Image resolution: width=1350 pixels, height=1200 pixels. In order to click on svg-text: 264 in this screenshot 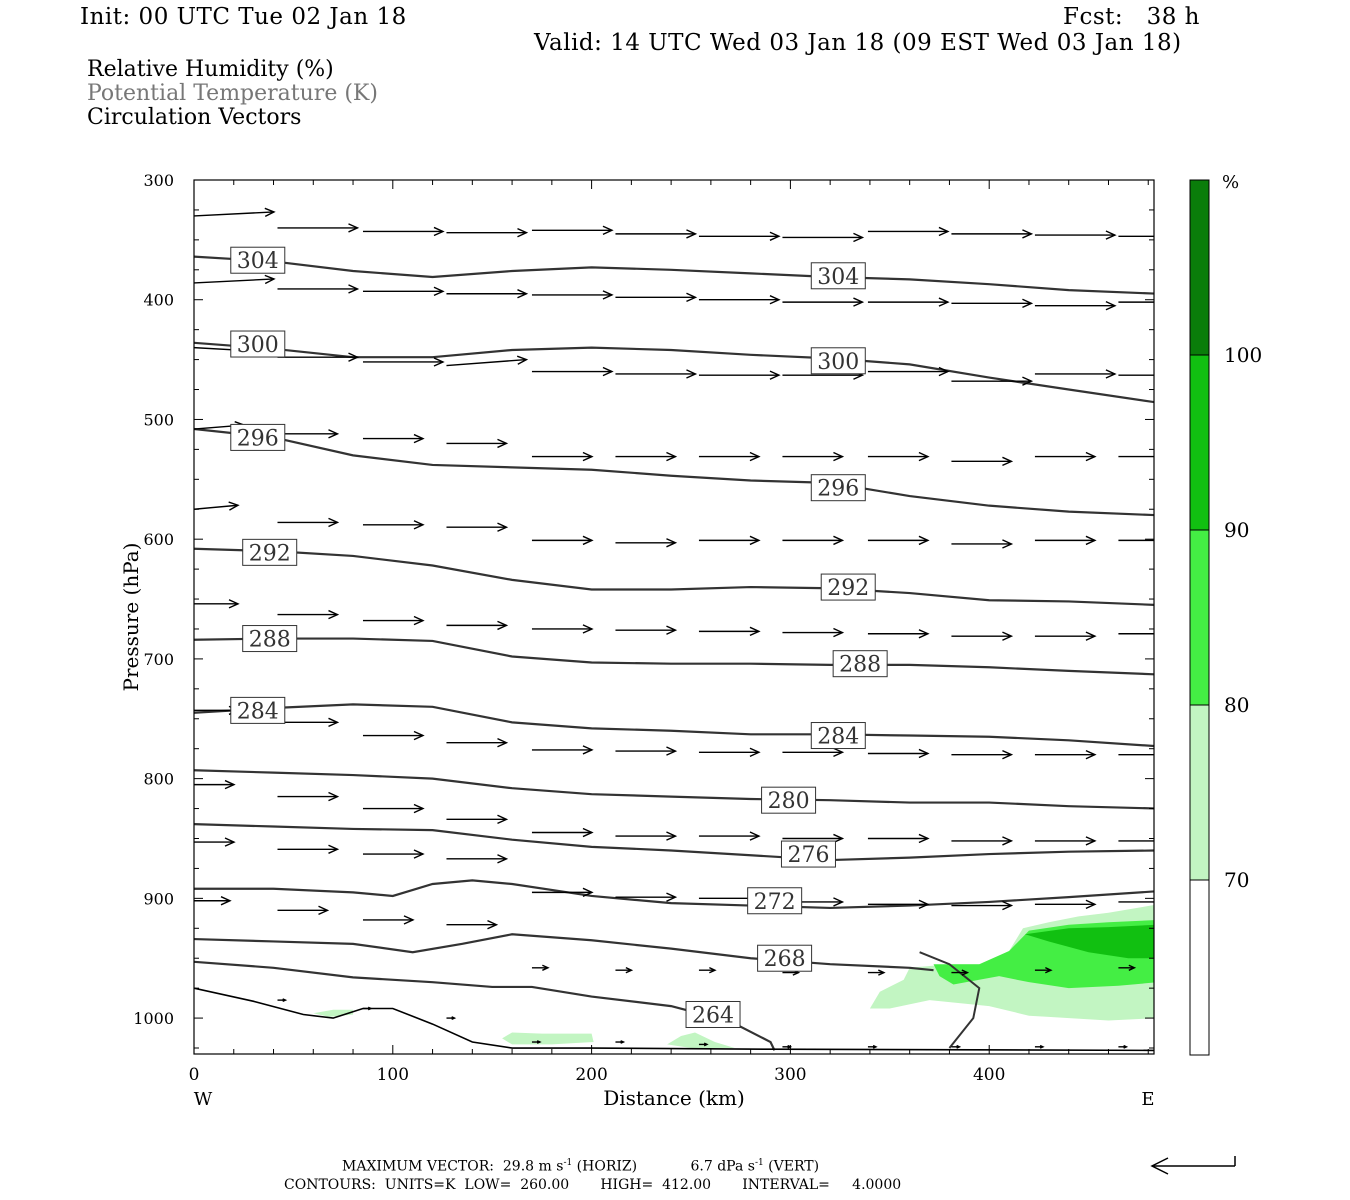, I will do `click(713, 1015)`.